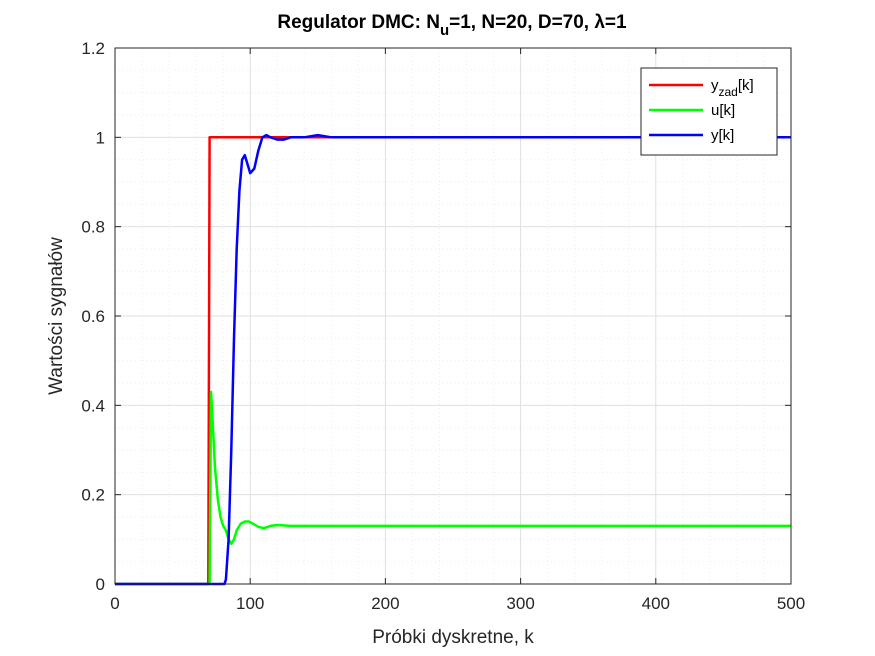 The height and width of the screenshot is (656, 875). I want to click on y-tick-label: 0.6, so click(93, 316).